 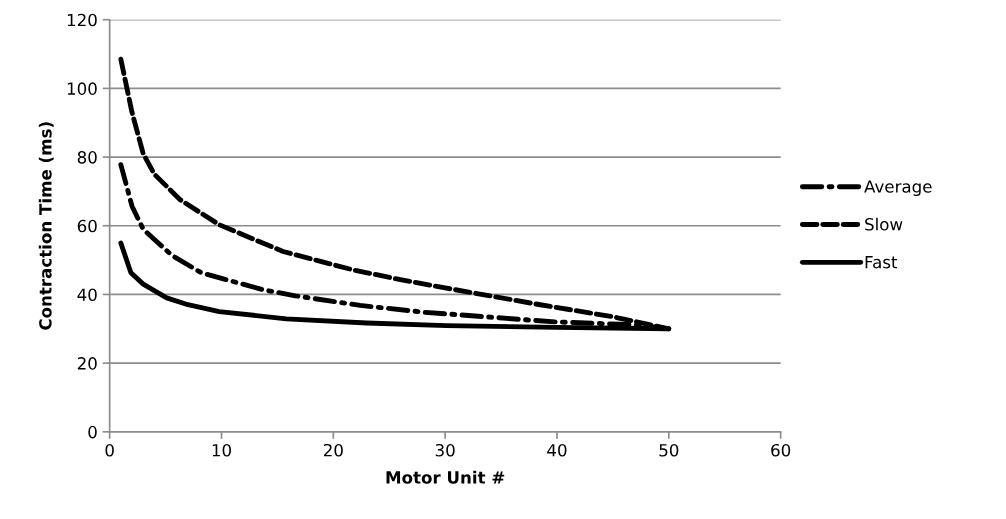 I want to click on y-tick-label: 120, so click(x=82, y=20).